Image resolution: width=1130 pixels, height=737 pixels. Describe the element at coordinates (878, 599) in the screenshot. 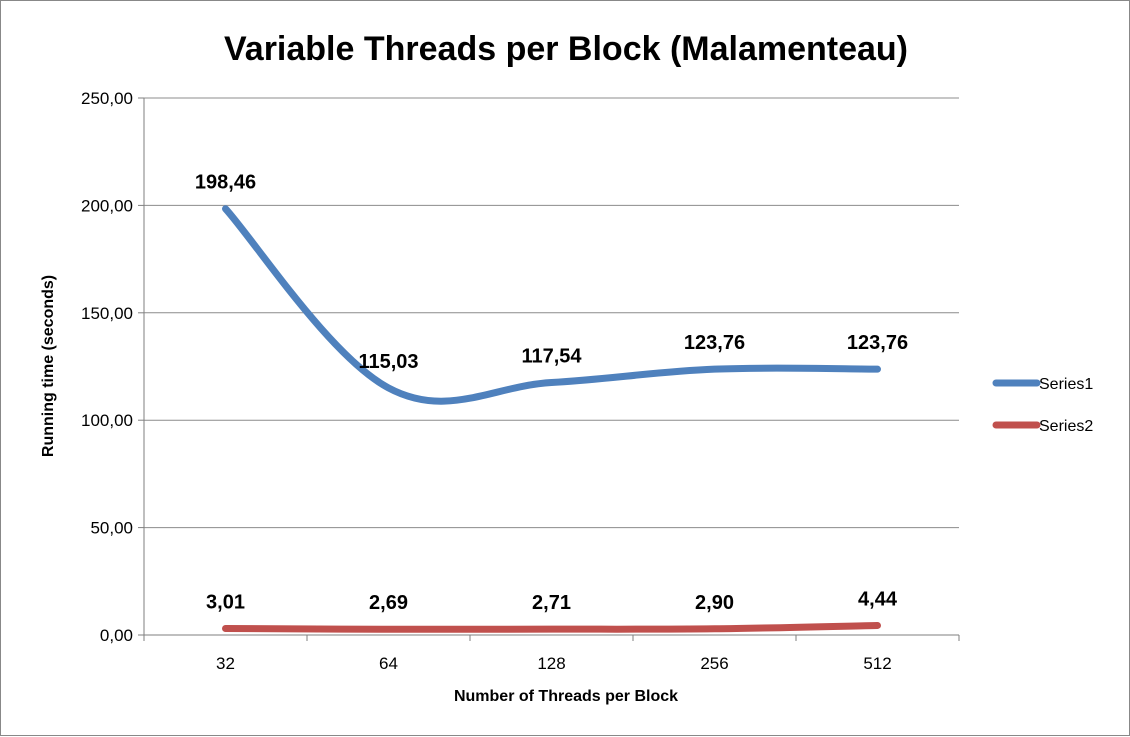

I see `data-label: 4,44` at that location.